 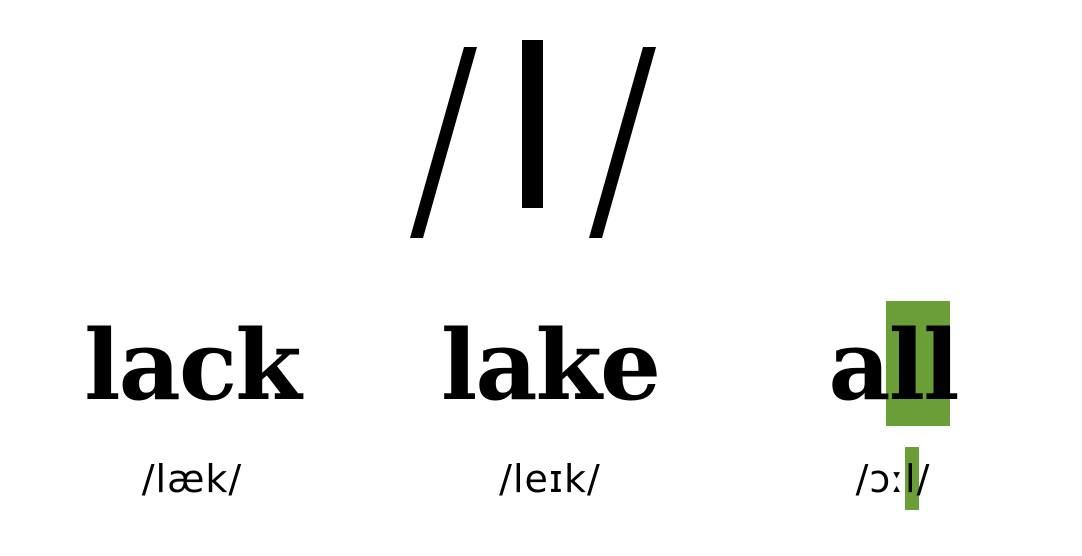 I want to click on example-ipa: /leɪk/, so click(x=550, y=479).